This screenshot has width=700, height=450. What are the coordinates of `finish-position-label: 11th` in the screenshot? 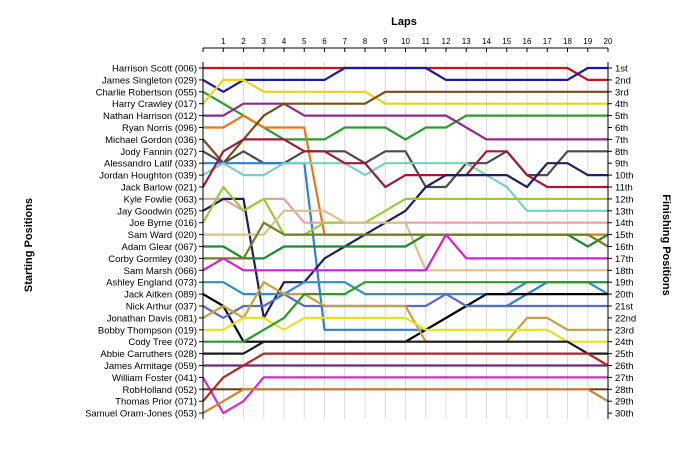 It's located at (624, 188).